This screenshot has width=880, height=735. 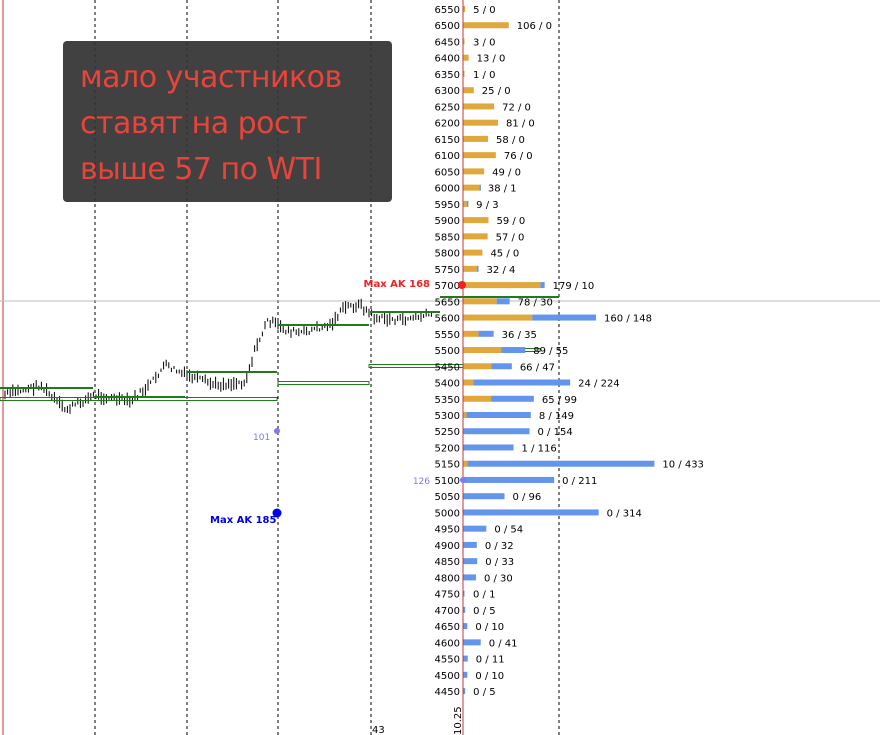 I want to click on strike-label: 4950, so click(x=447, y=530).